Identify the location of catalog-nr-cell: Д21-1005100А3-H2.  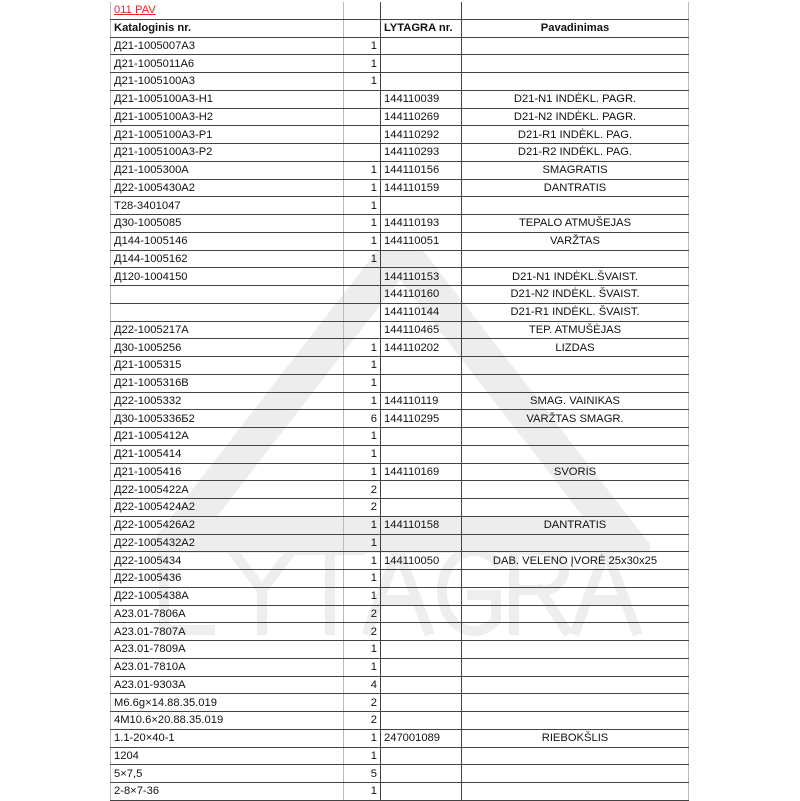
(227, 117).